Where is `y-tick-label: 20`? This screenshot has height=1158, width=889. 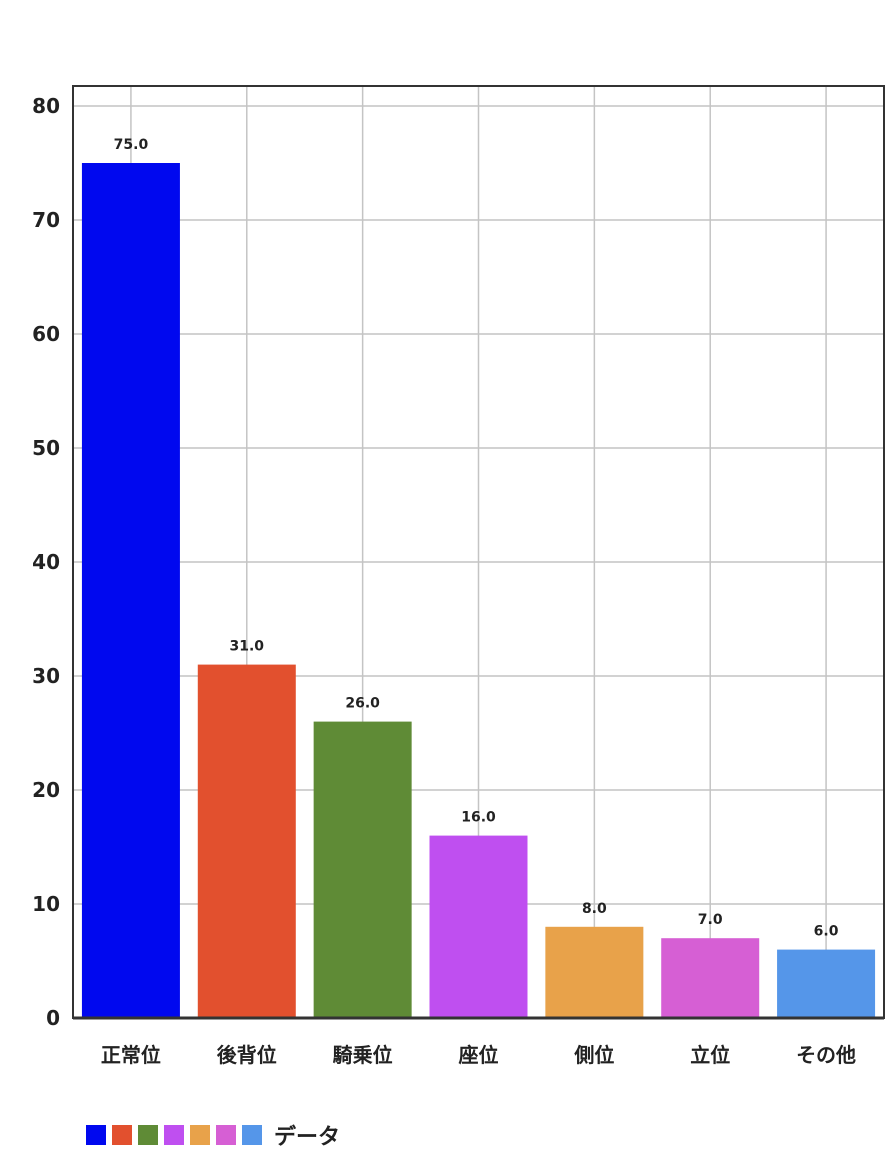
y-tick-label: 20 is located at coordinates (46, 790).